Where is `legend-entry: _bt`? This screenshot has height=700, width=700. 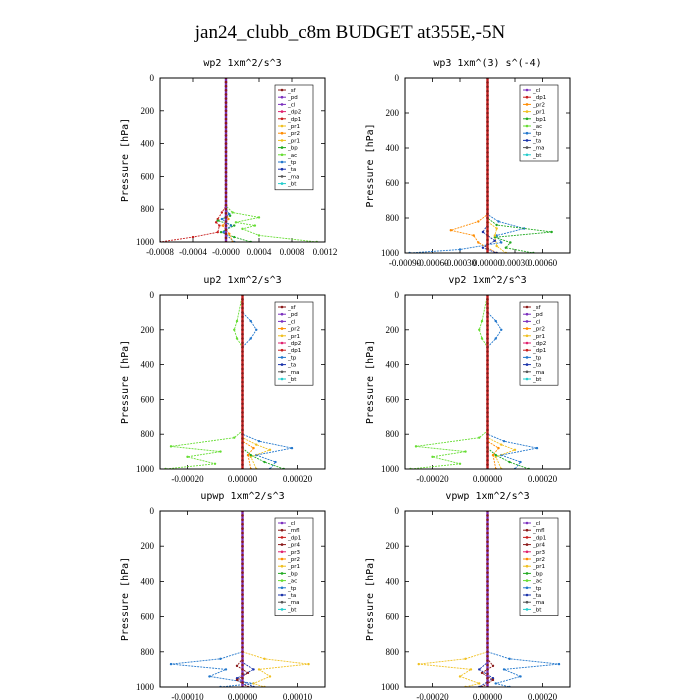
legend-entry: _bt is located at coordinates (537, 156).